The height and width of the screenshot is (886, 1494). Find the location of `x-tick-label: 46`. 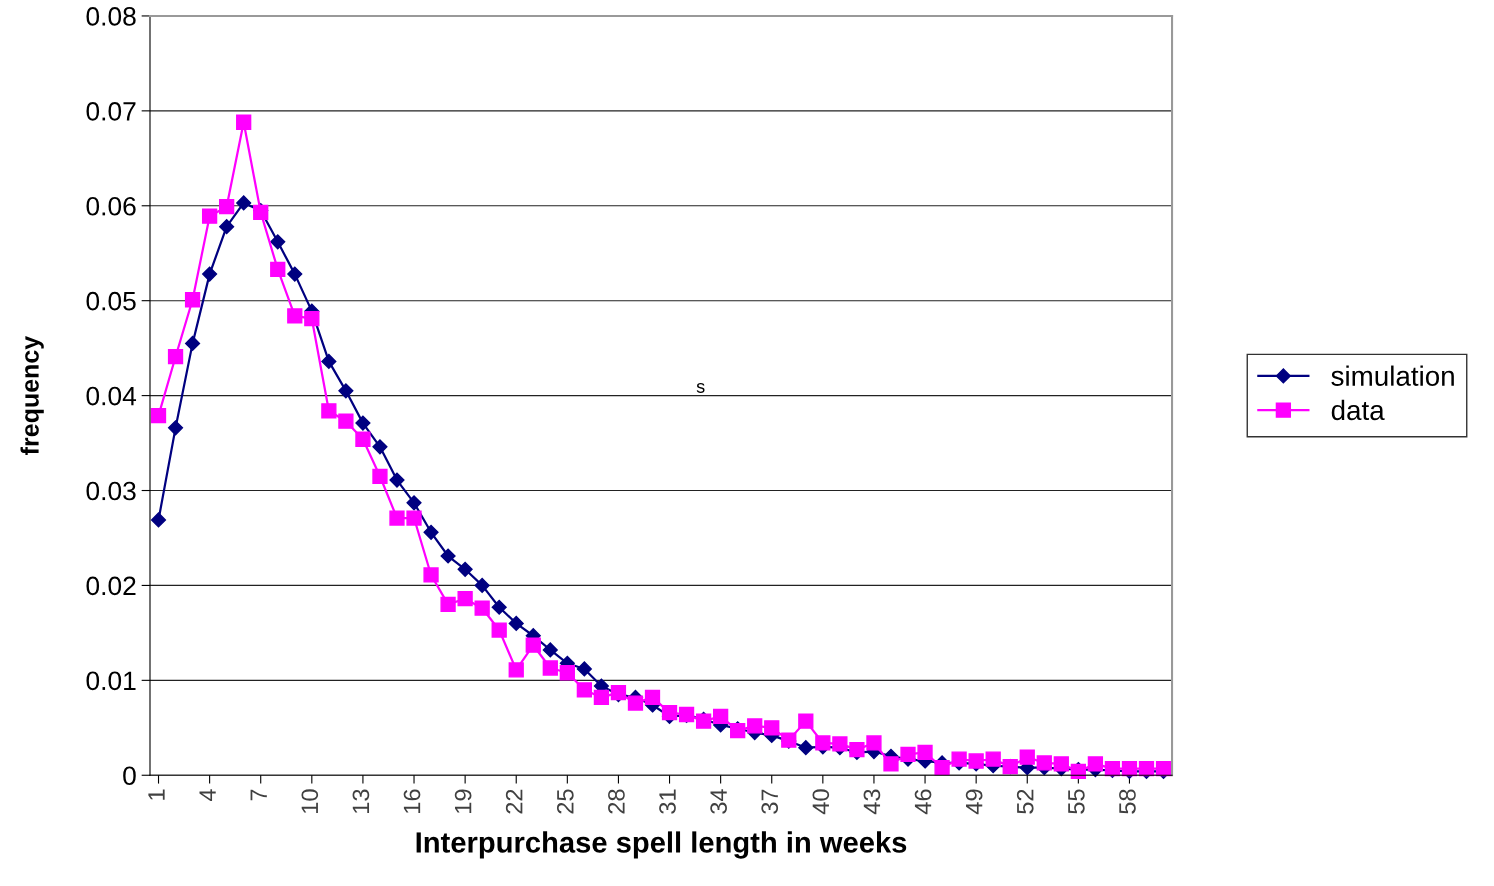

x-tick-label: 46 is located at coordinates (923, 802).